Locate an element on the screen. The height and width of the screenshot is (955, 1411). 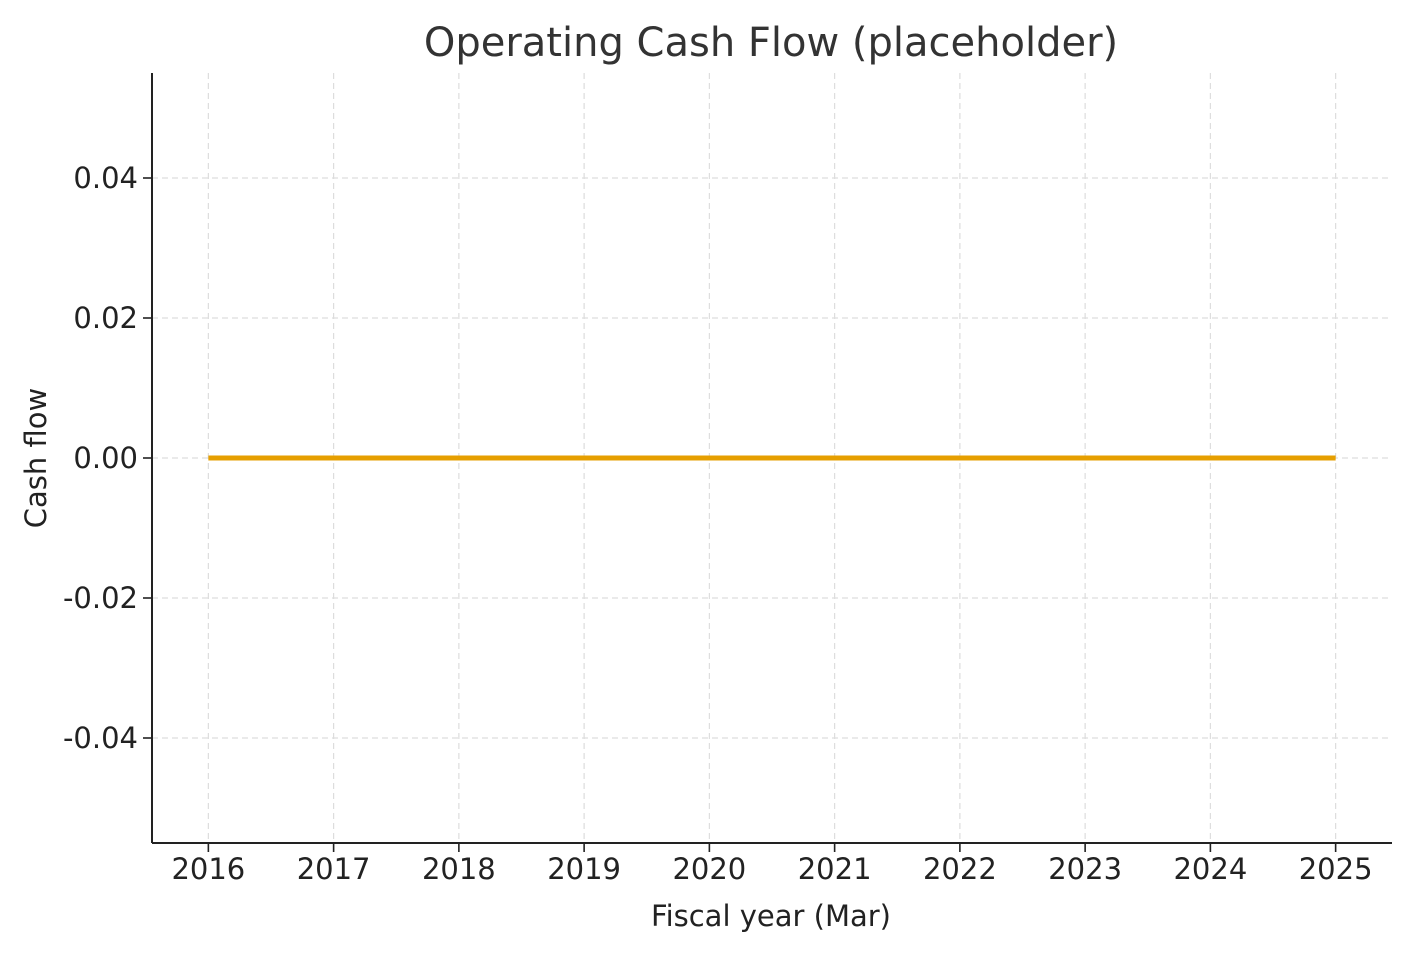
x-tick-label: 2024 is located at coordinates (1210, 869).